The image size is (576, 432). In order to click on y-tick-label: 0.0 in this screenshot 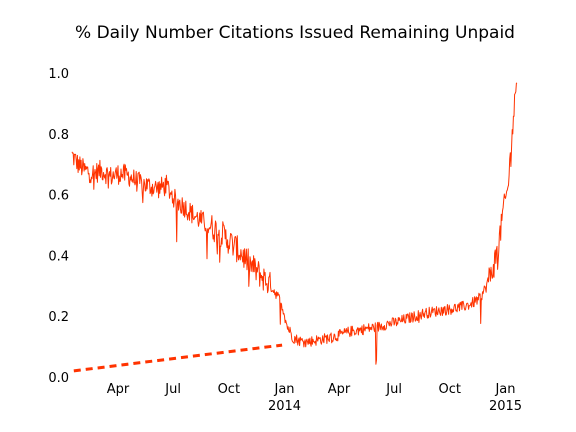, I will do `click(58, 378)`.